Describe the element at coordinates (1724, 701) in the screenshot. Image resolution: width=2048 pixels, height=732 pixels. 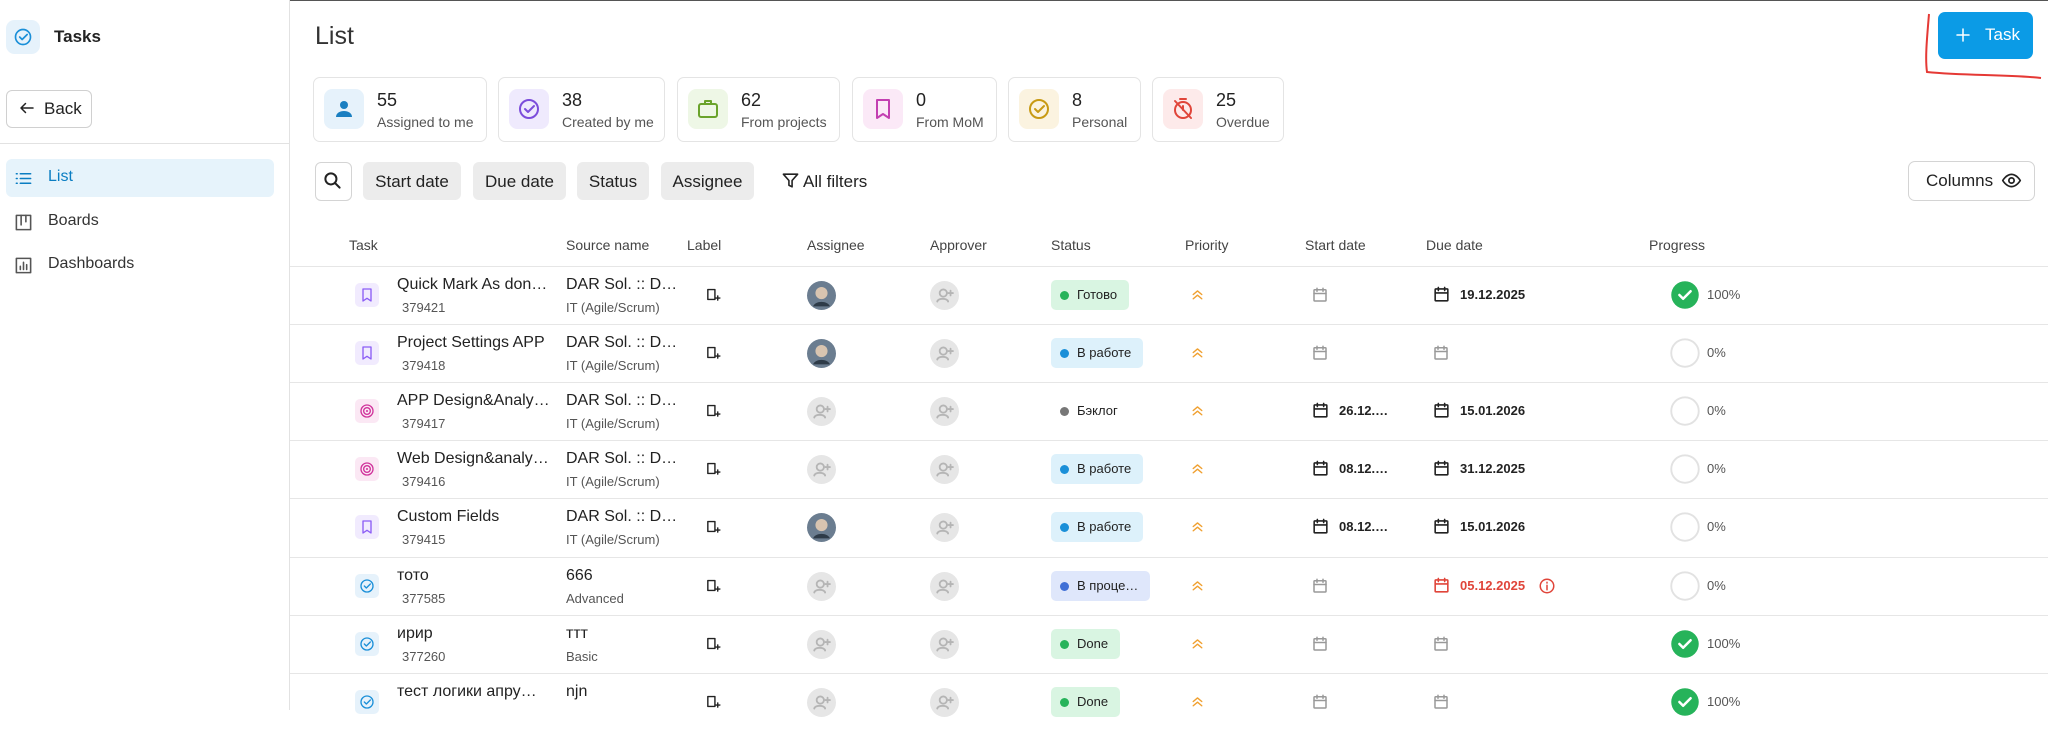
I see `progress-label: 100%` at that location.